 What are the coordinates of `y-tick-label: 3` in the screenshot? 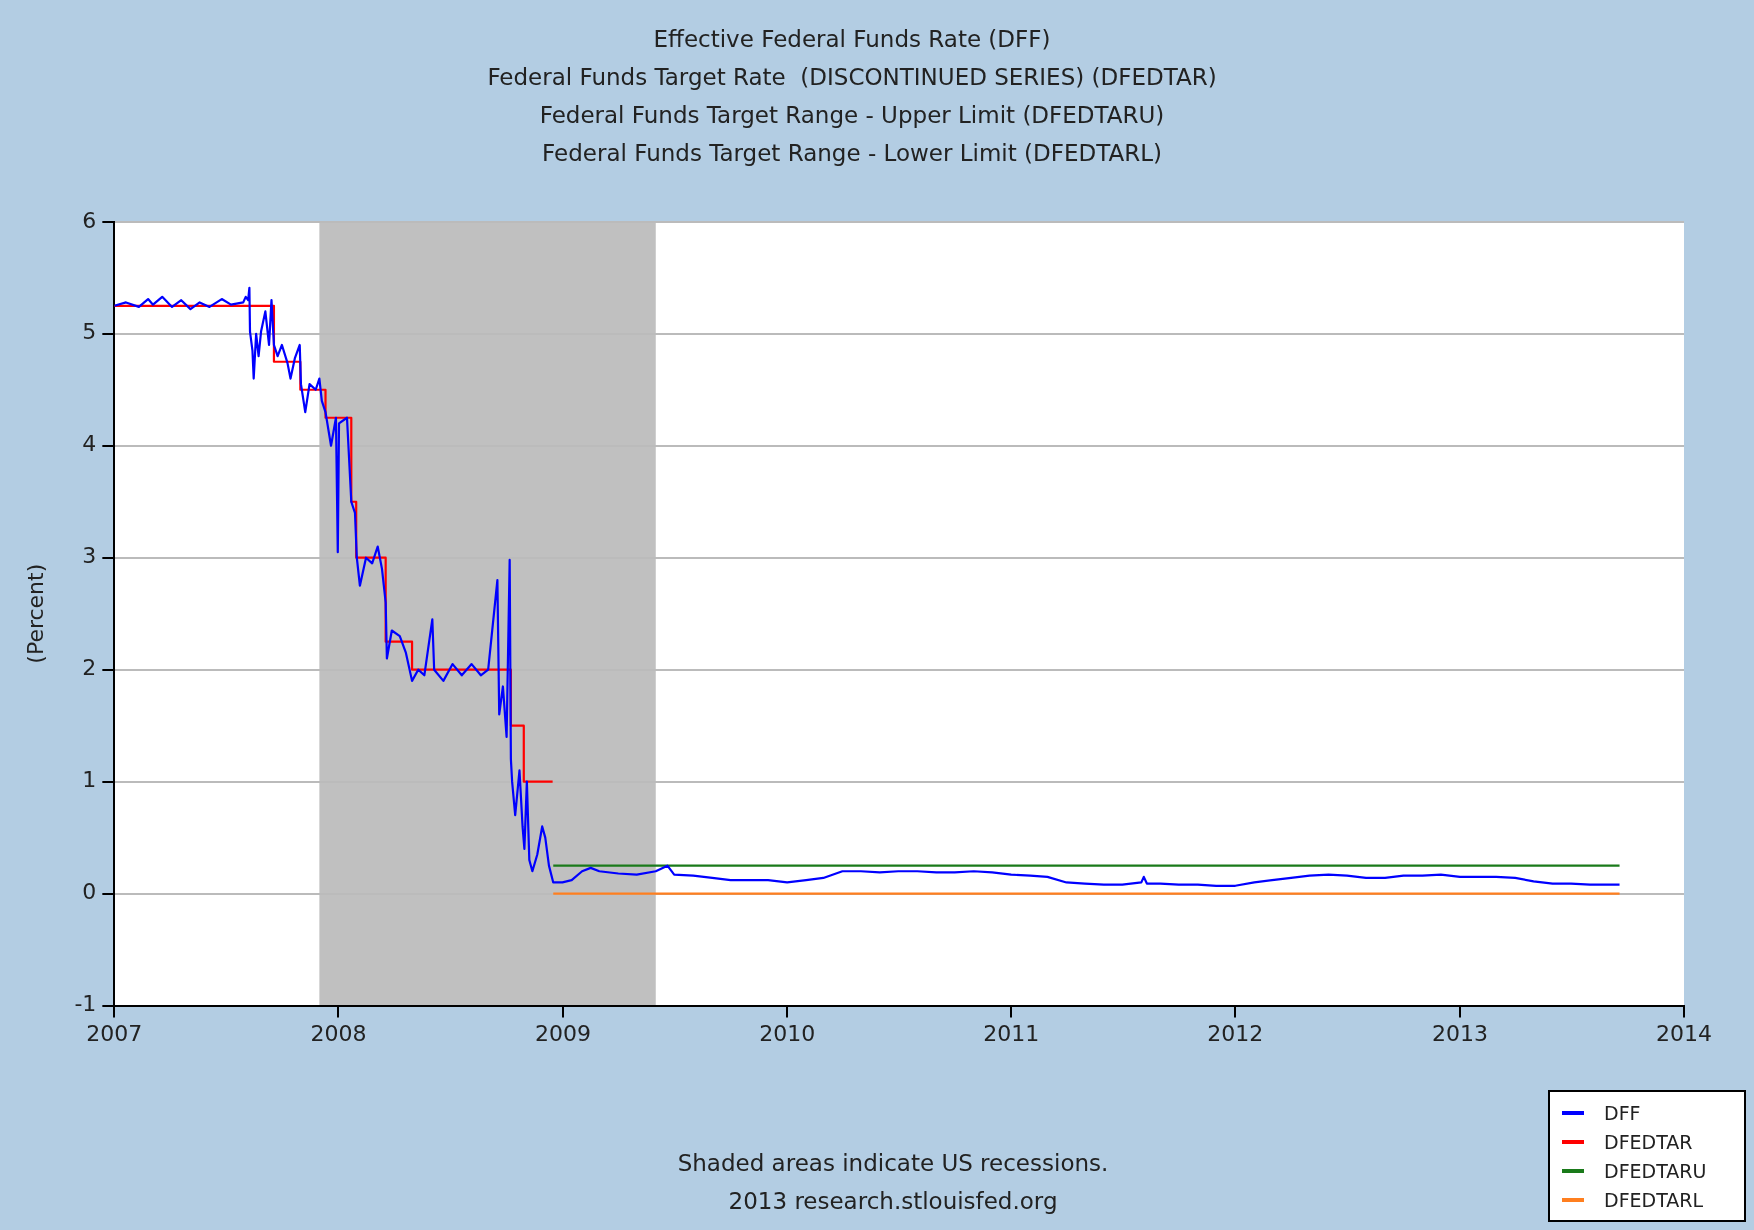 It's located at (89, 556).